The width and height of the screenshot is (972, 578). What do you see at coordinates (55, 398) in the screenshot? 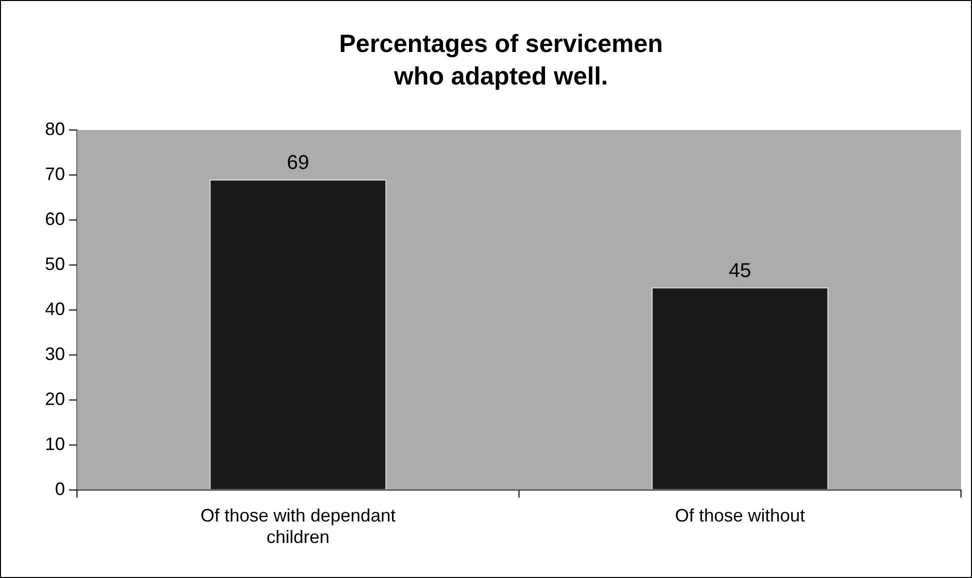
I see `y-tick-label: 20` at bounding box center [55, 398].